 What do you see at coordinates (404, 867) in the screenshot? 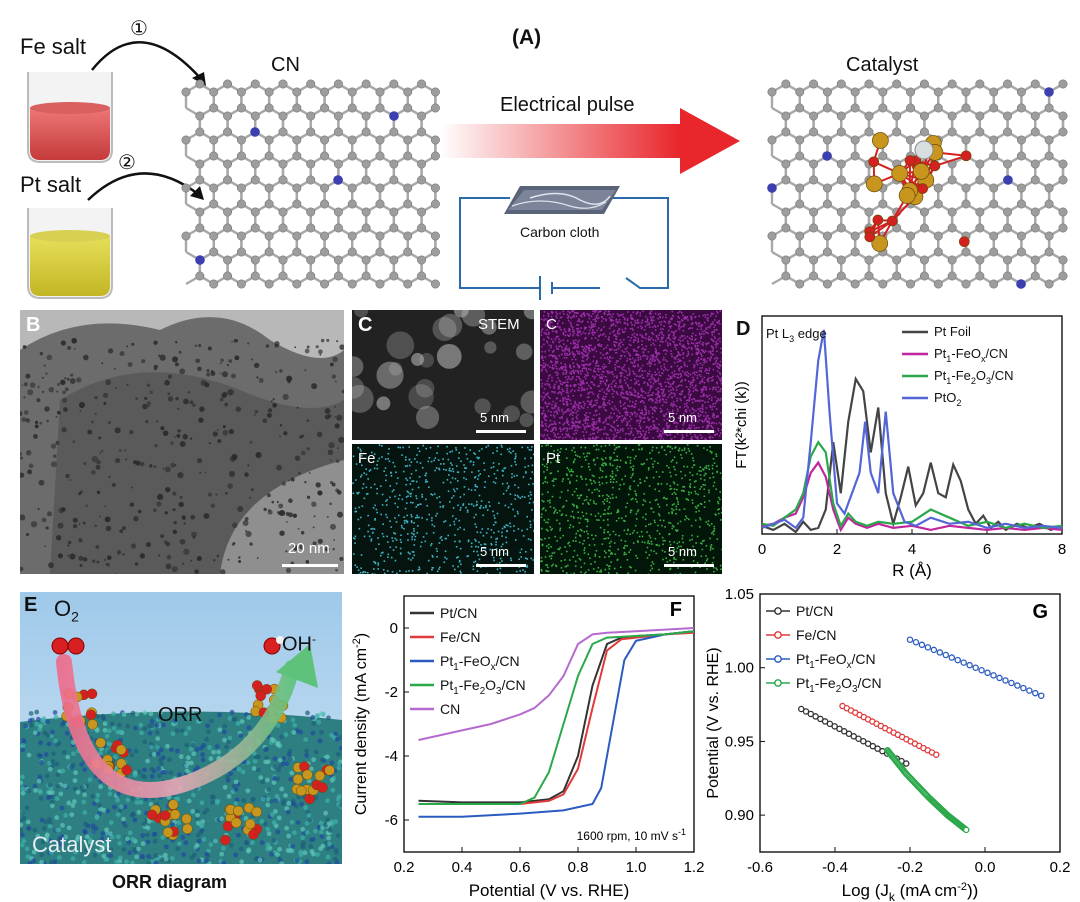
I see `f-xtick: 0.2` at bounding box center [404, 867].